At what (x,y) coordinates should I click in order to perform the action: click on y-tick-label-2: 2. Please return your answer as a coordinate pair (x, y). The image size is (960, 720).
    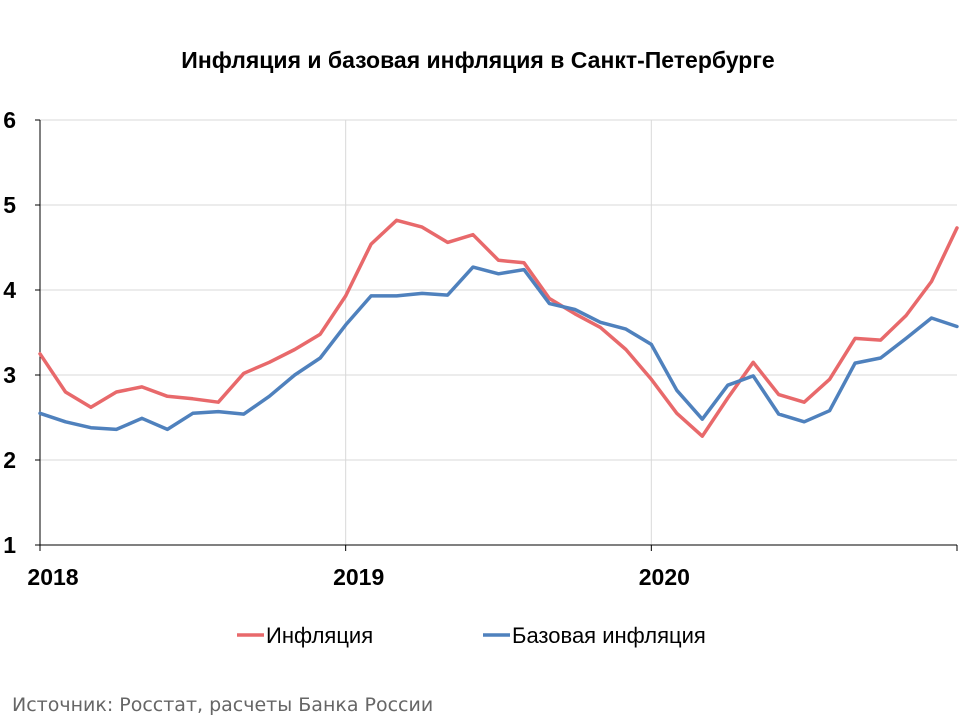
    Looking at the image, I should click on (9, 460).